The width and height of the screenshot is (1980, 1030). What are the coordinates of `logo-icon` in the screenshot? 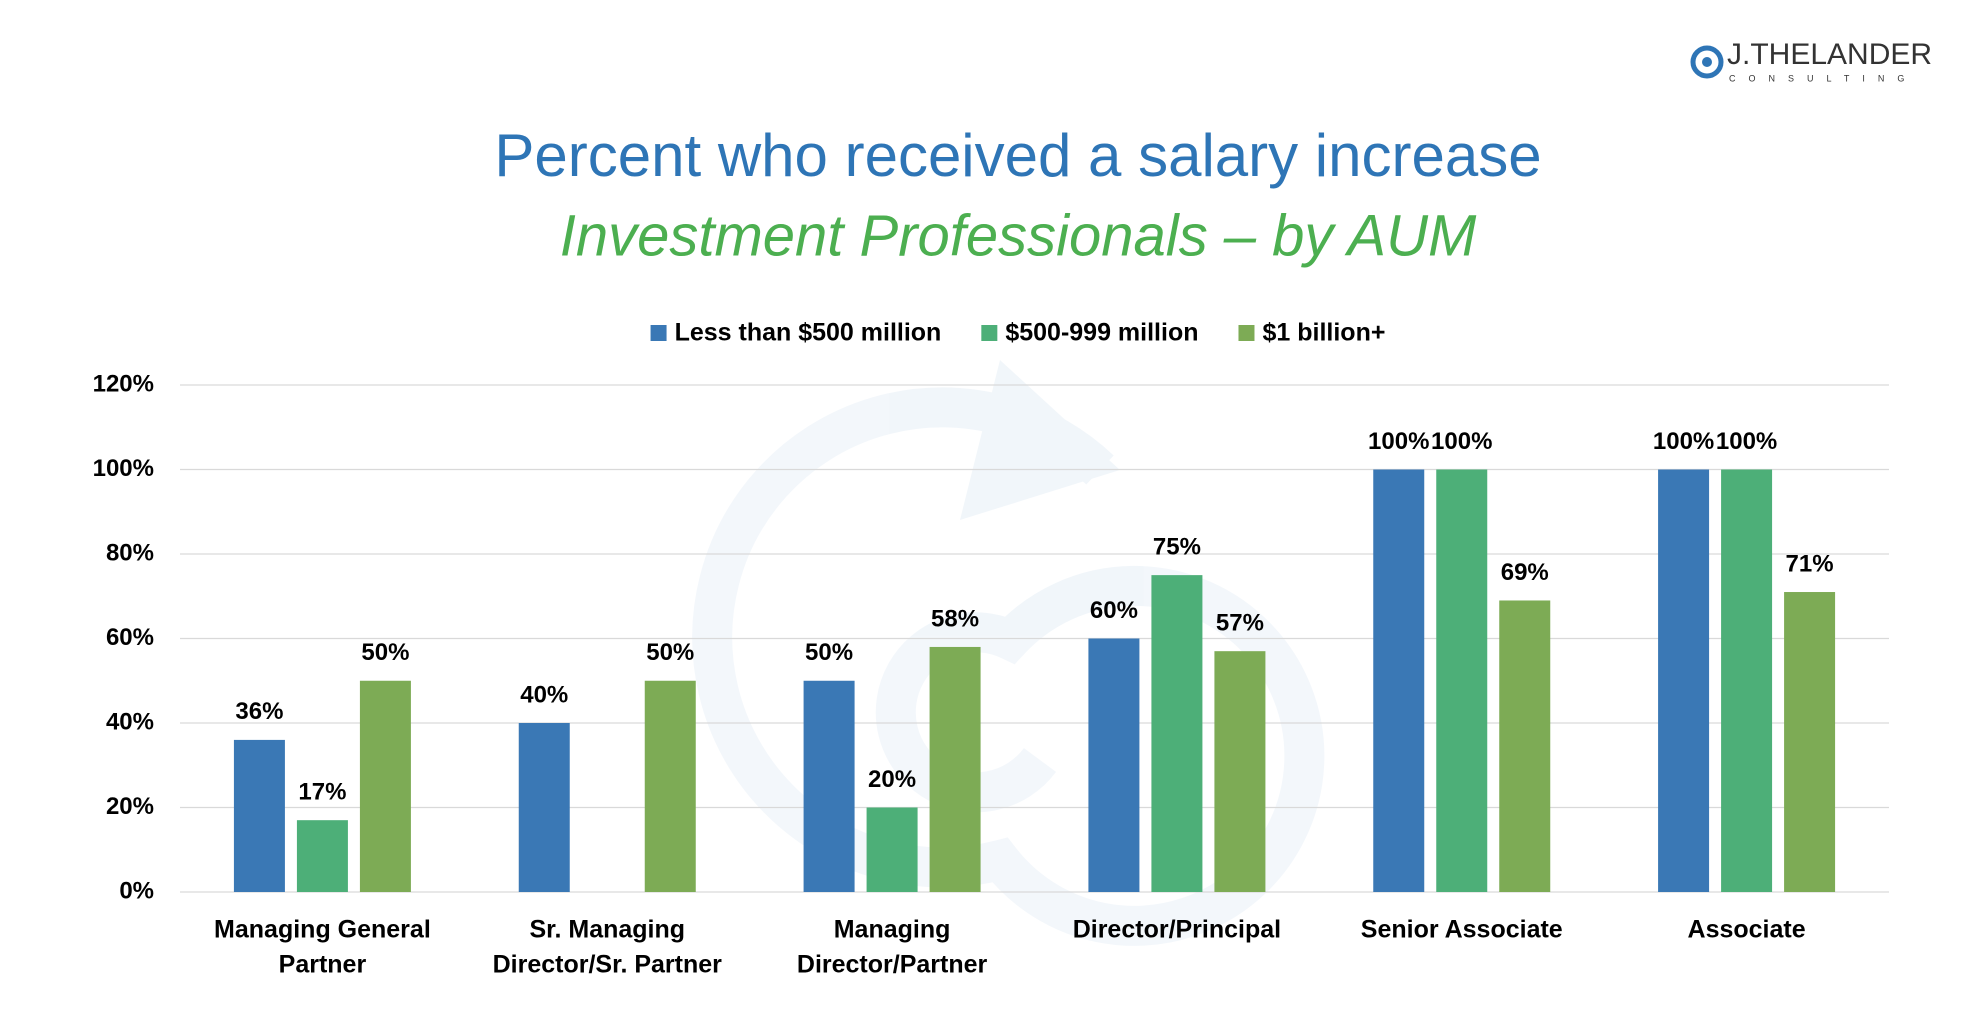 It's located at (1707, 62).